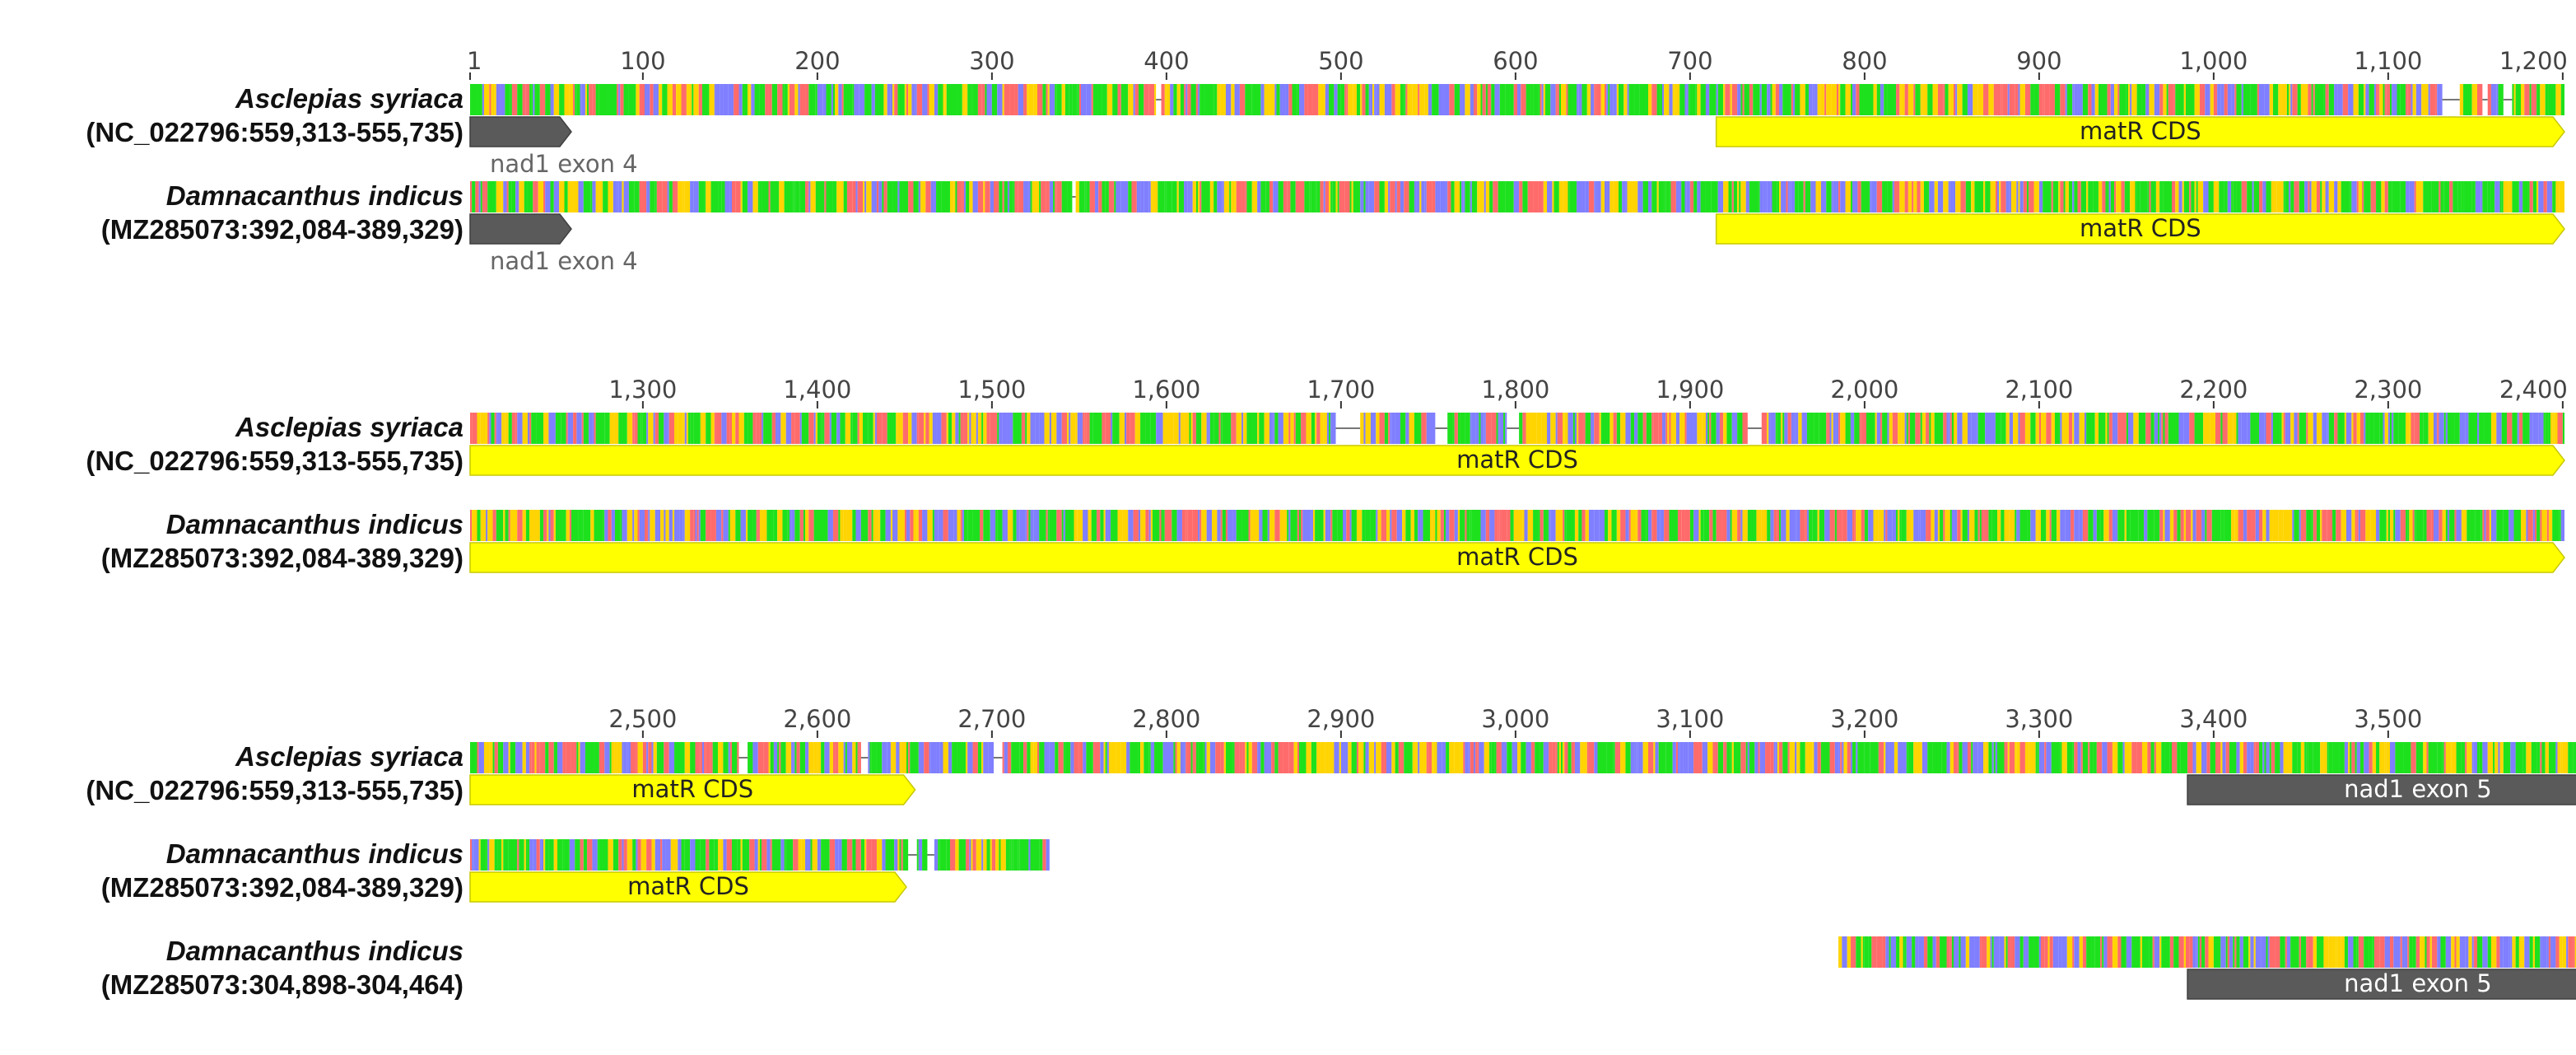 The width and height of the screenshot is (2576, 1055). I want to click on ruler-tick-label: 1,100, so click(2388, 61).